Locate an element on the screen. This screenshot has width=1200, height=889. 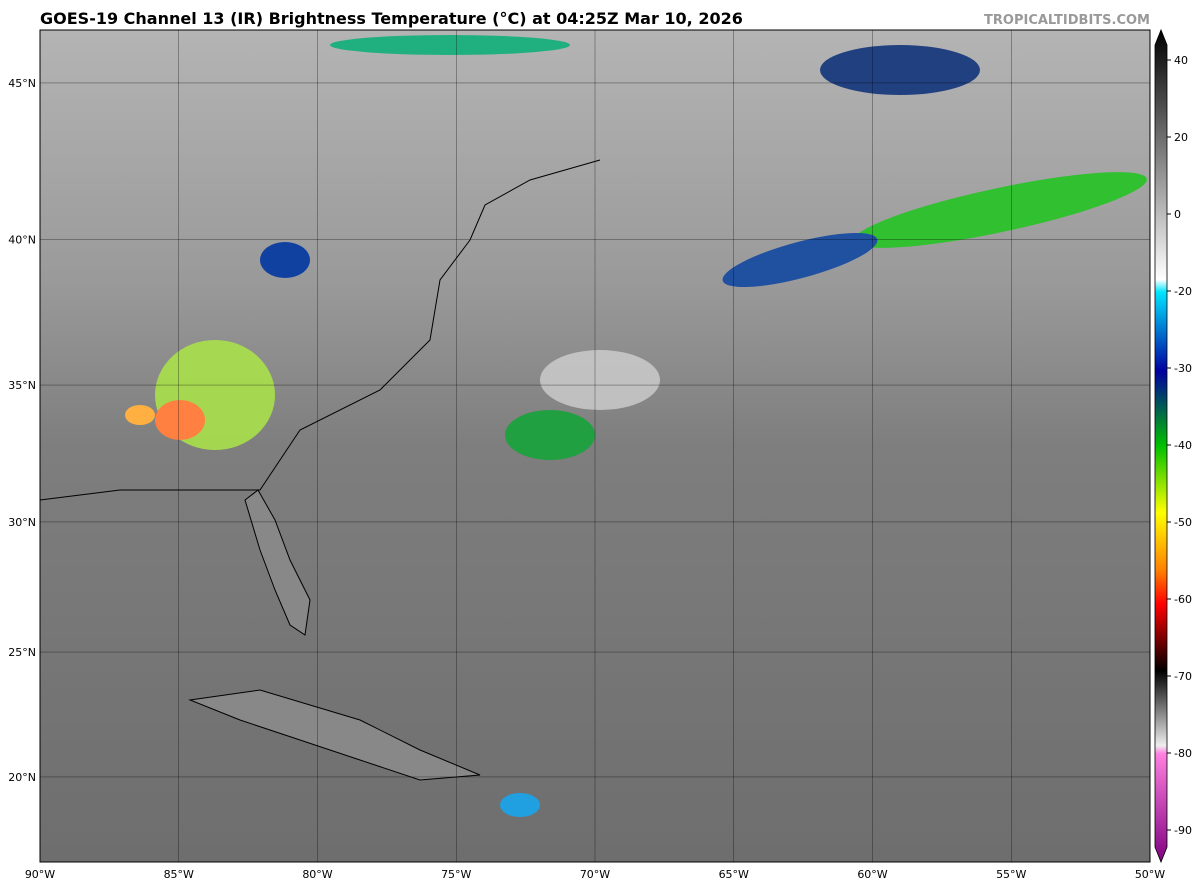
colorbar-label: -30 is located at coordinates (1183, 368).